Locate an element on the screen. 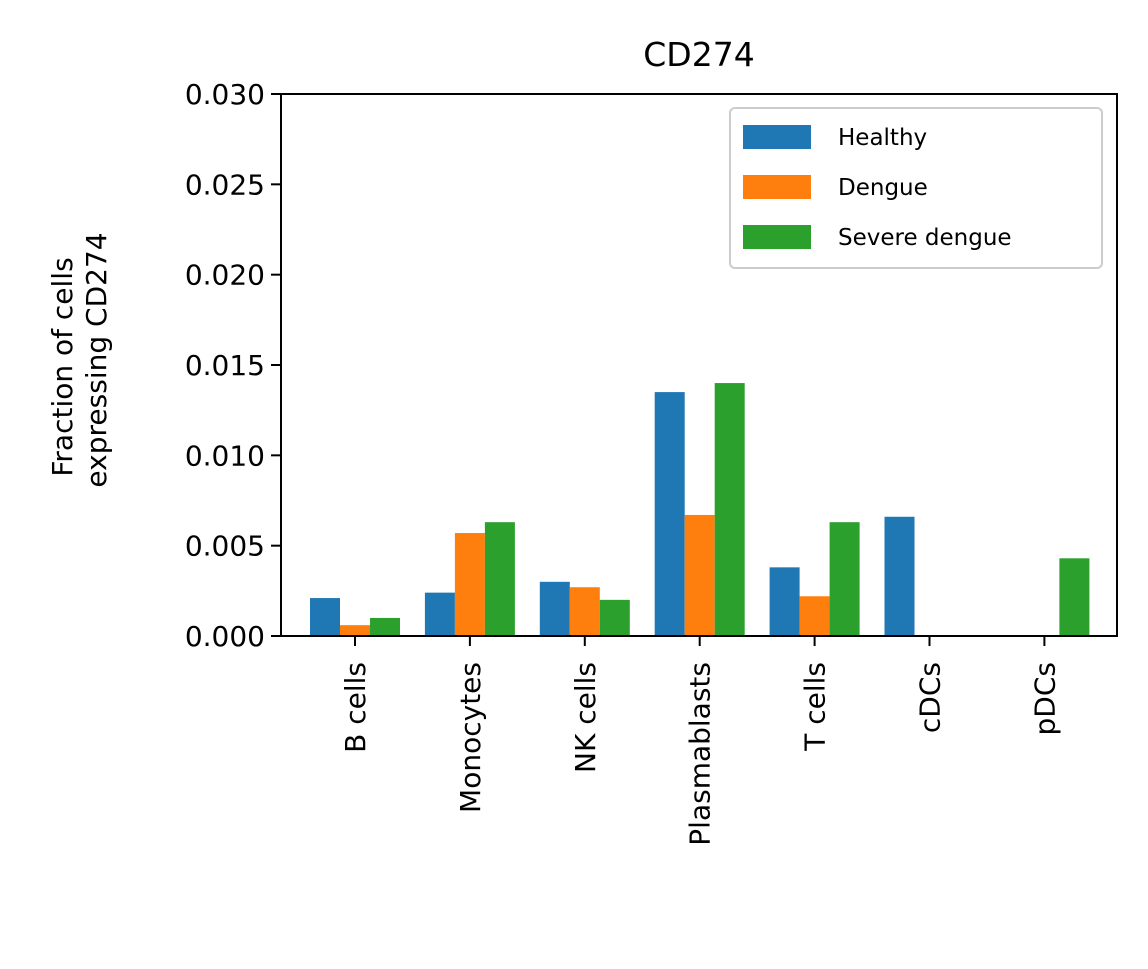  bar-dengue-plasmablasts is located at coordinates (699, 575).